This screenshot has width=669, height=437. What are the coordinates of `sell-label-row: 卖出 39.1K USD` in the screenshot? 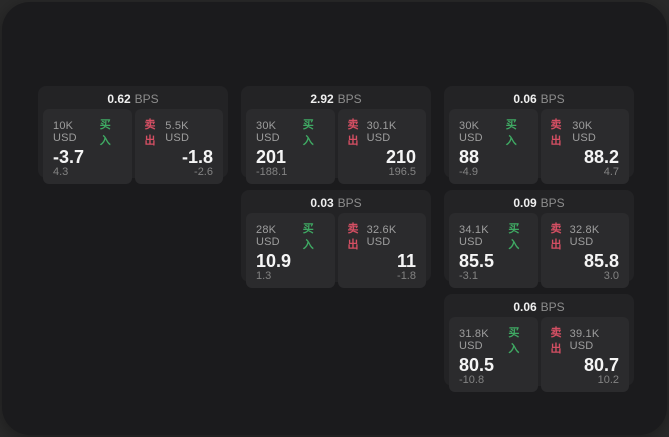 It's located at (585, 340).